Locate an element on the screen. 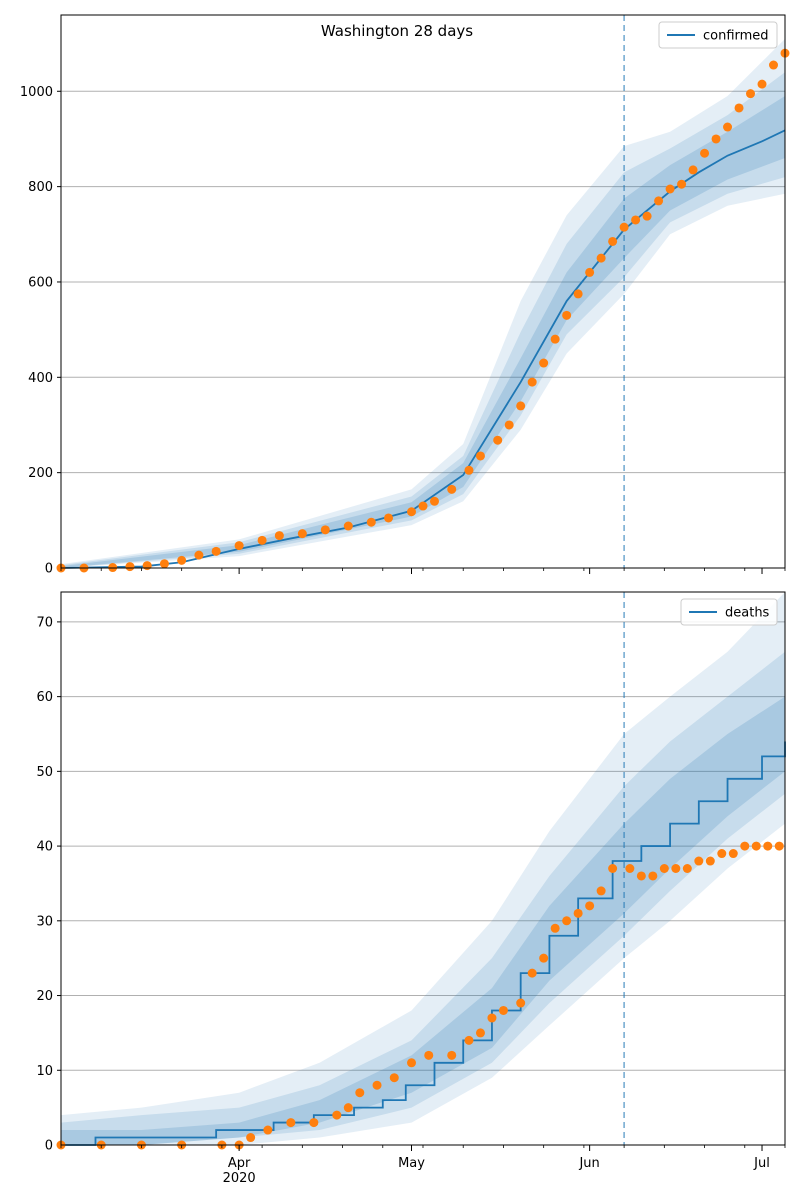  x-year-label: 2020 is located at coordinates (239, 1178).